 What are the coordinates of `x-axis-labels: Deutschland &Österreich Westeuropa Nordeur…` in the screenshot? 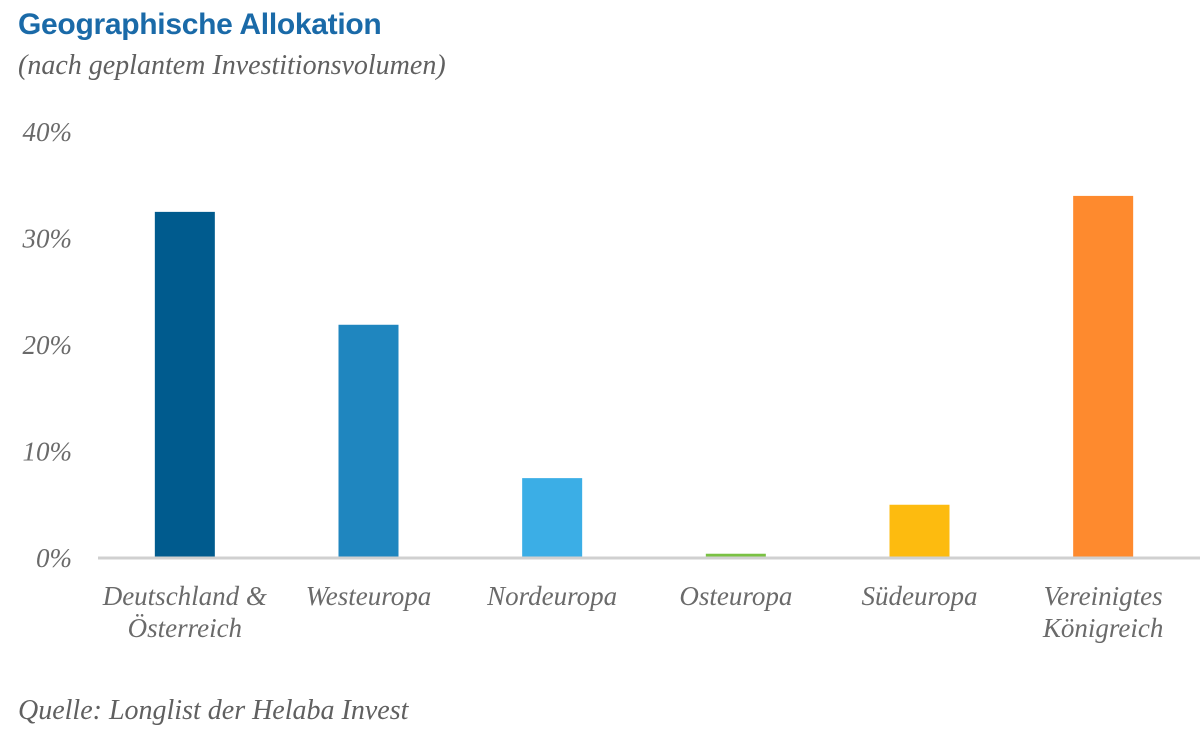 It's located at (633, 612).